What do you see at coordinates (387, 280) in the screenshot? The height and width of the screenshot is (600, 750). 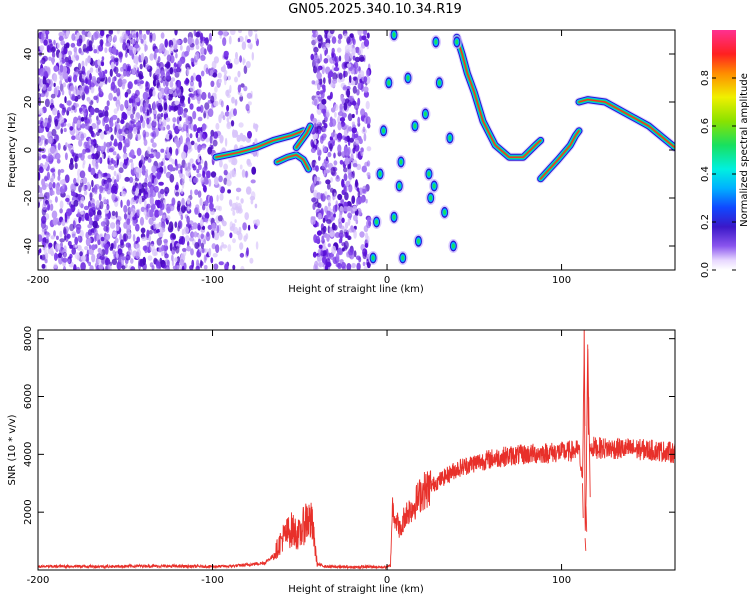 I see `spectrogram-x-tick-label: 0` at bounding box center [387, 280].